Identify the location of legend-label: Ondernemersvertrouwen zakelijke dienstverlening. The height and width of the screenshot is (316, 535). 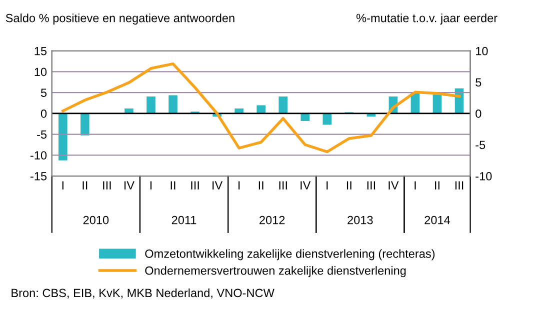
(275, 272).